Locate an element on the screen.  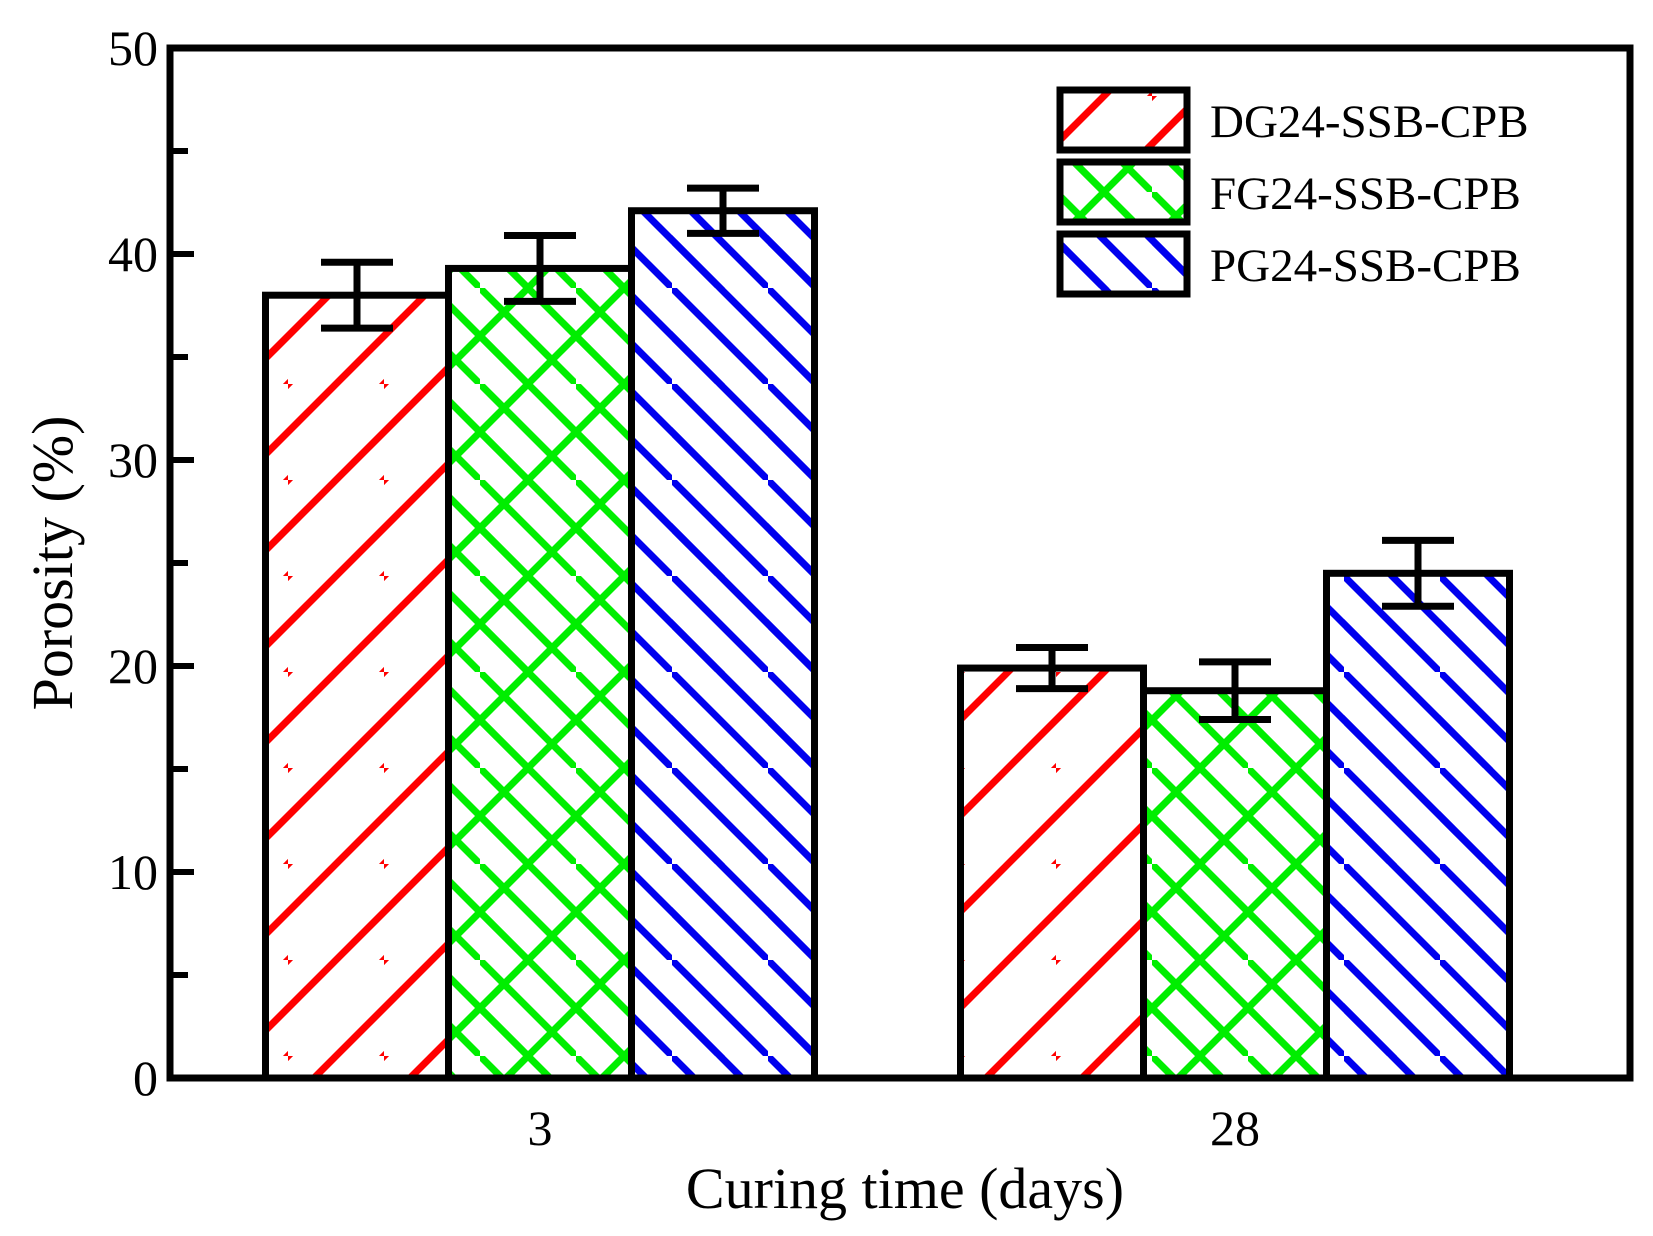
y-tick-label: 10 is located at coordinates (133, 872).